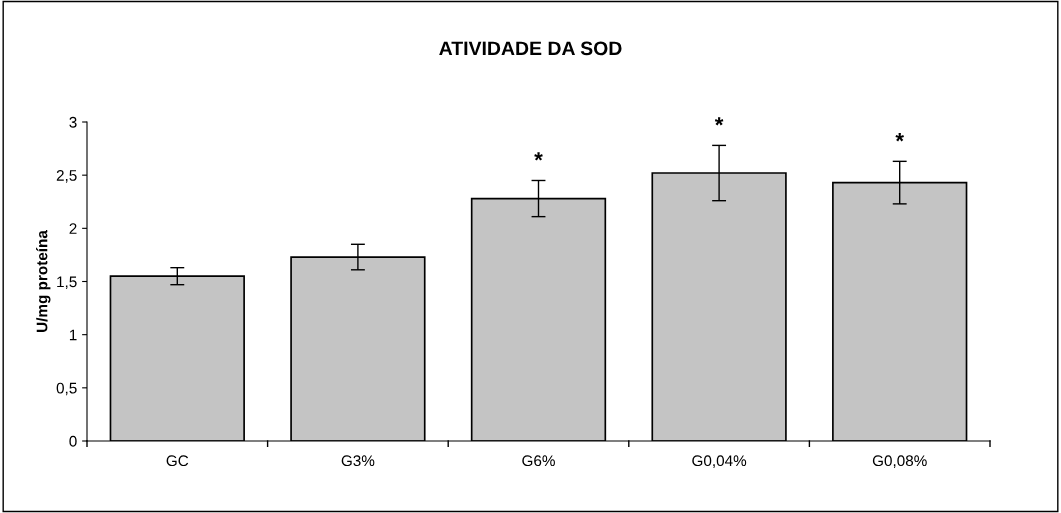  What do you see at coordinates (73, 122) in the screenshot?
I see `y-tick-label: 3` at bounding box center [73, 122].